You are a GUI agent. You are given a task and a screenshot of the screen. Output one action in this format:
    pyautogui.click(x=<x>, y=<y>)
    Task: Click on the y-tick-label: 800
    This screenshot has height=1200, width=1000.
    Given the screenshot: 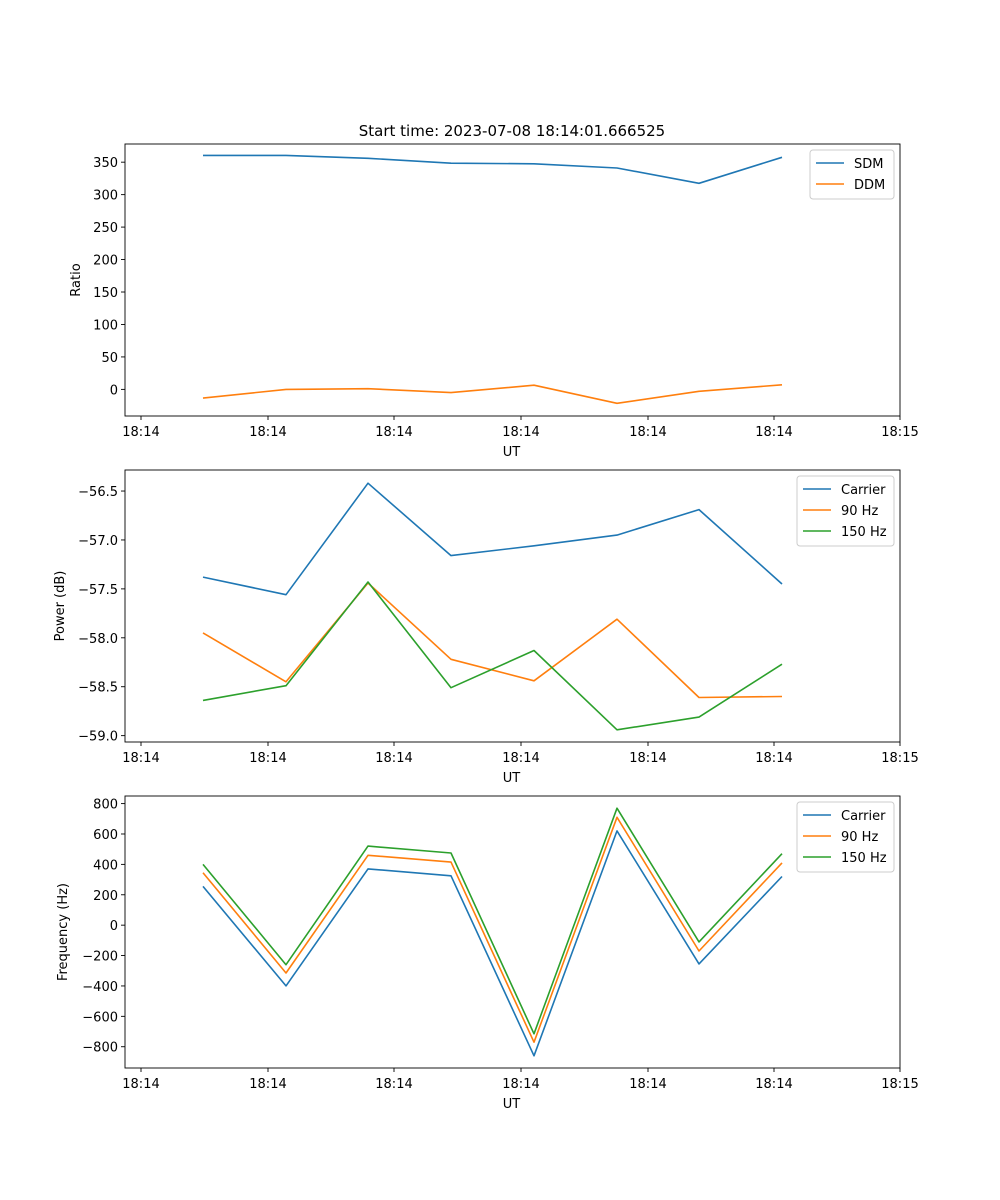 What is the action you would take?
    pyautogui.click(x=105, y=805)
    